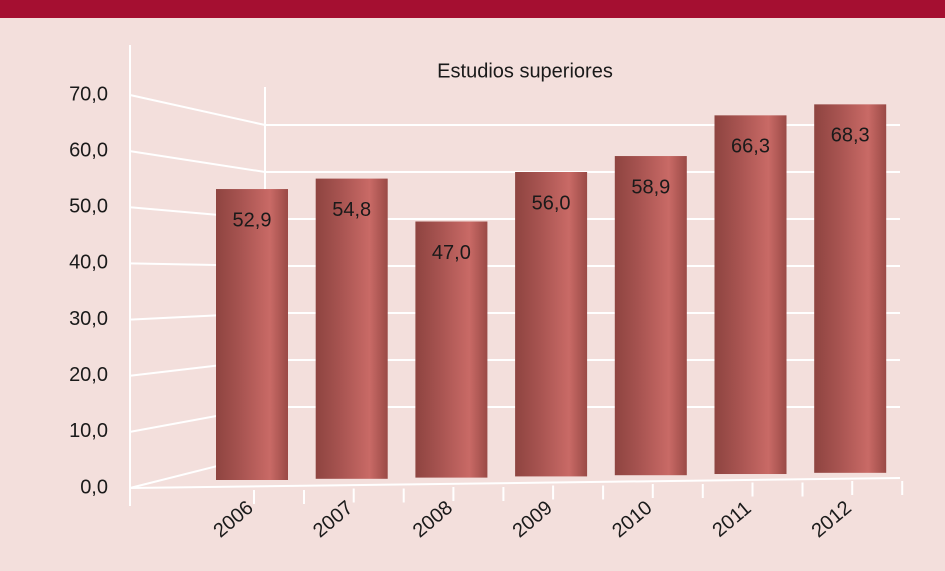 The image size is (945, 571). I want to click on y-tick-label: 70,0, so click(88, 94).